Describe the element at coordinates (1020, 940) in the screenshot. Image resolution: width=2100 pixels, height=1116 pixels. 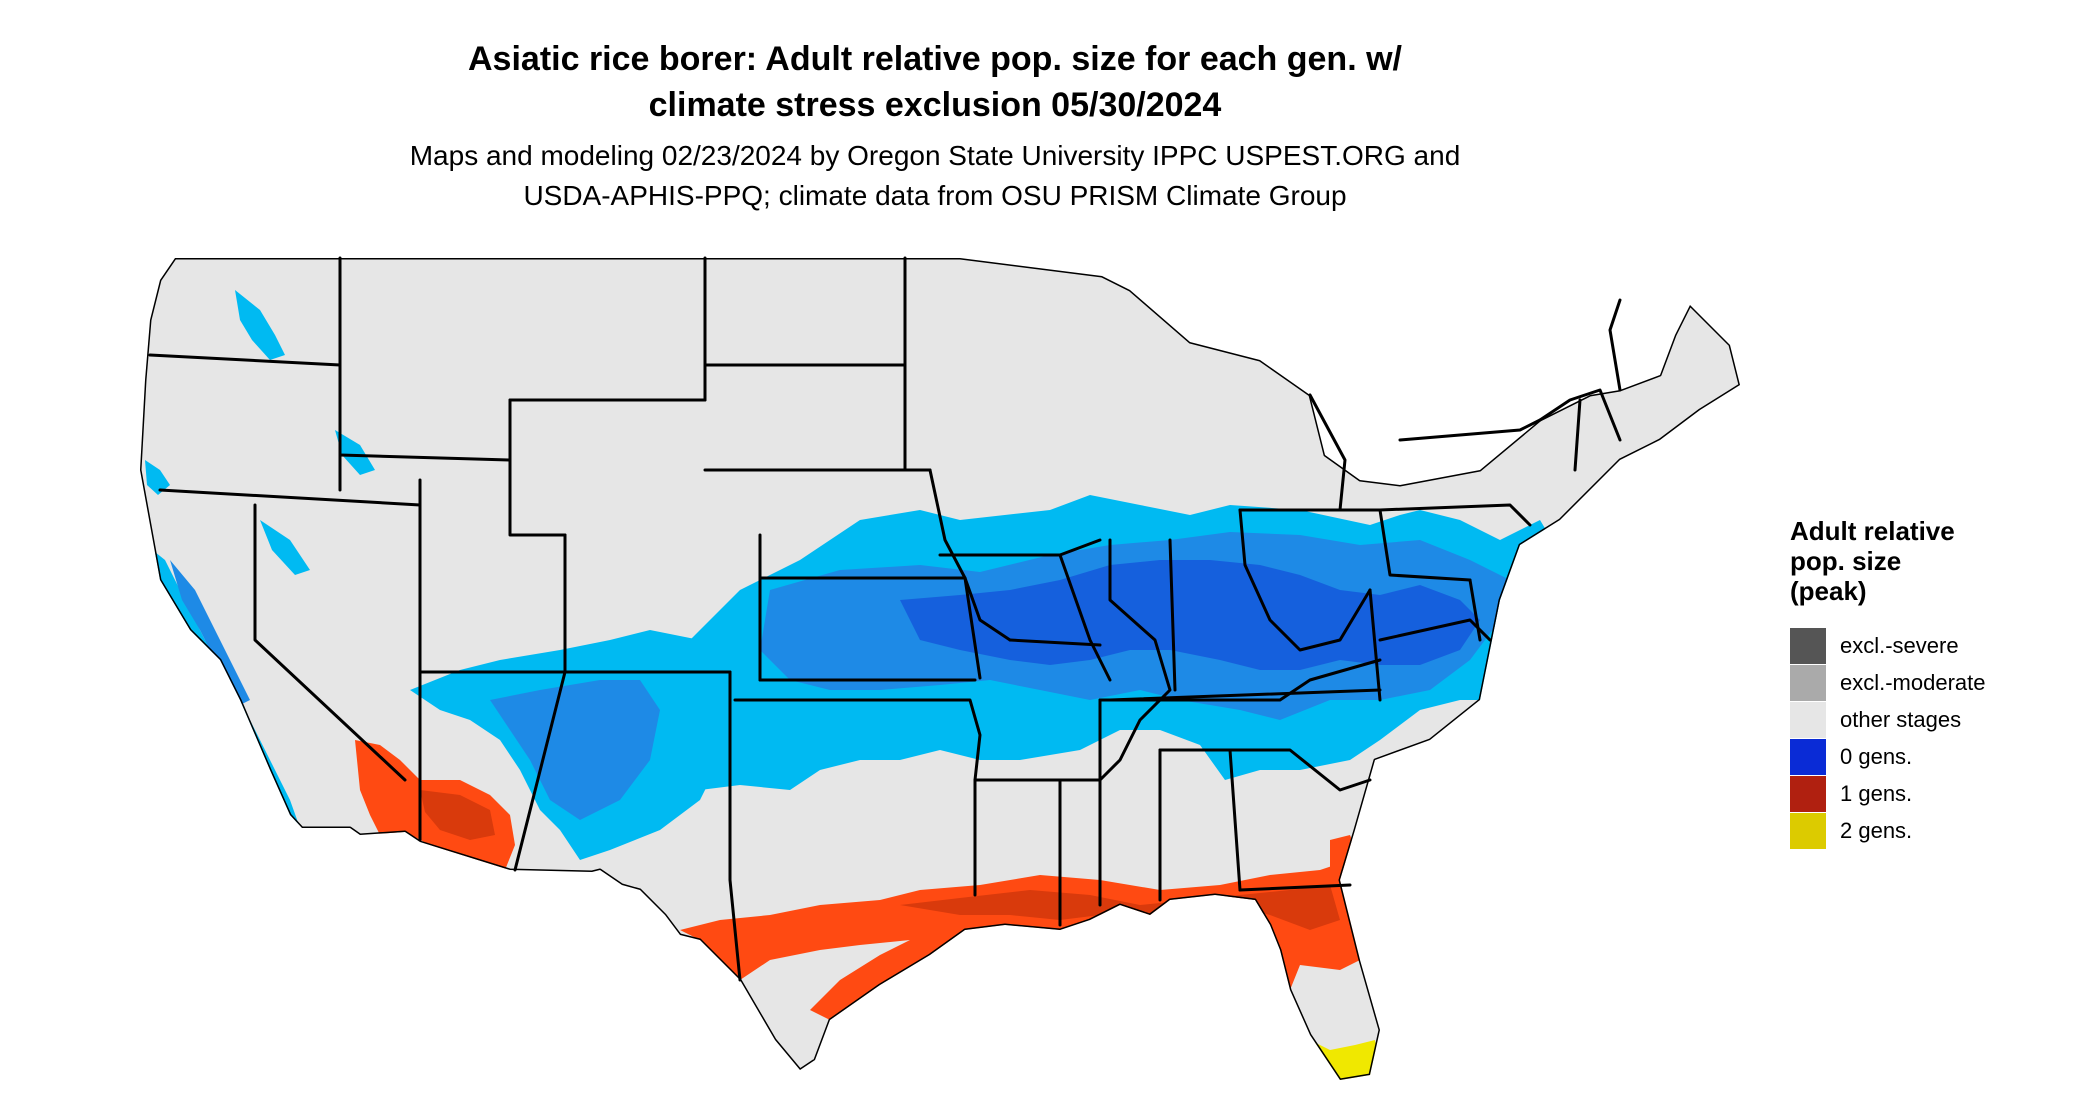
I see `zone-orange-gulf` at that location.